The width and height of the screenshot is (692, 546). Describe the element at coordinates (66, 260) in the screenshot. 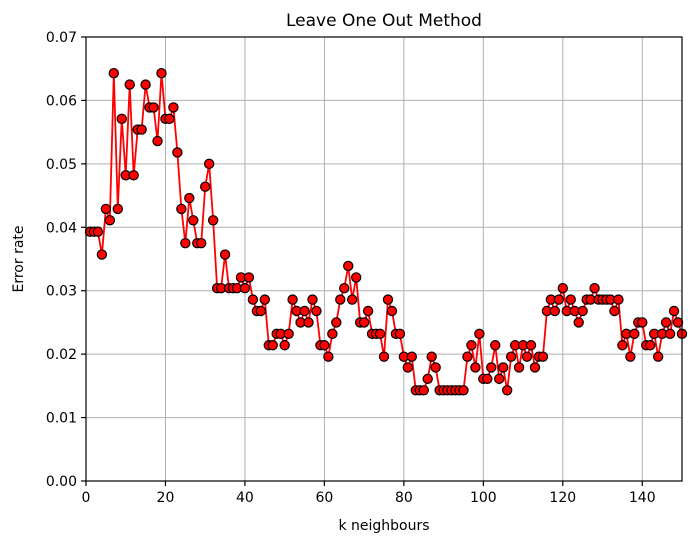

I see `y-axis-ticks: 0.00 0.01 0.02 0.03 0.04 0.05 0.06 0.07` at that location.